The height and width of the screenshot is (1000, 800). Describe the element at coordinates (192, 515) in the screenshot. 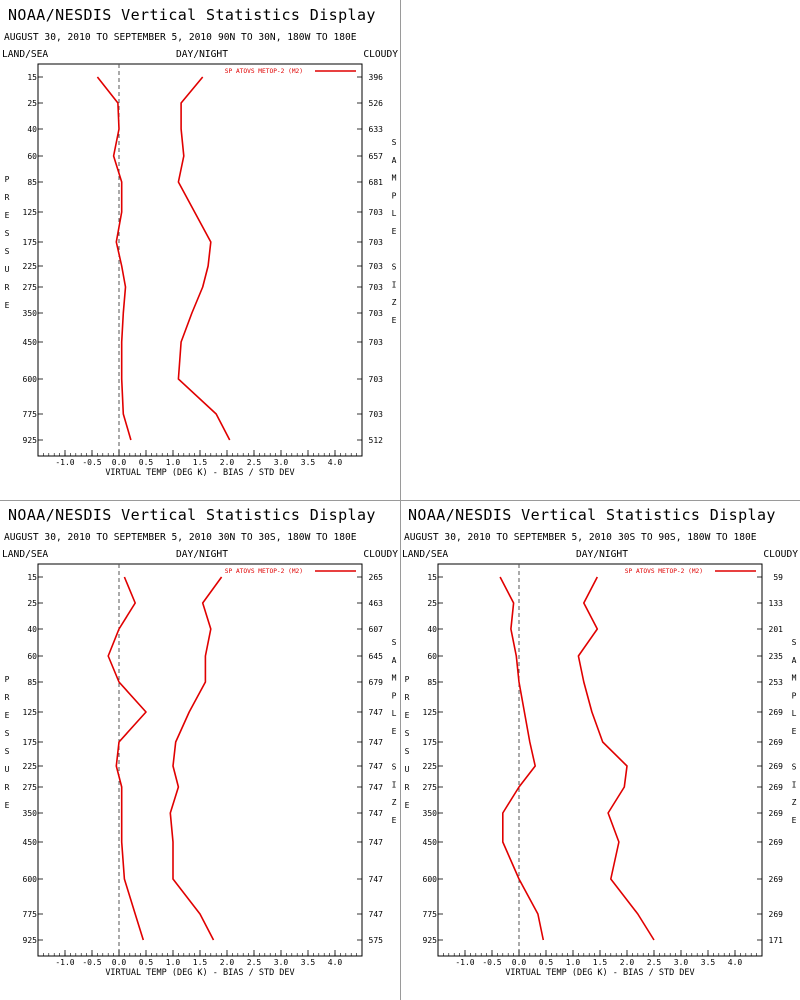

I see `chart-title: NOAA/NESDIS Vertical Statistics Display` at that location.